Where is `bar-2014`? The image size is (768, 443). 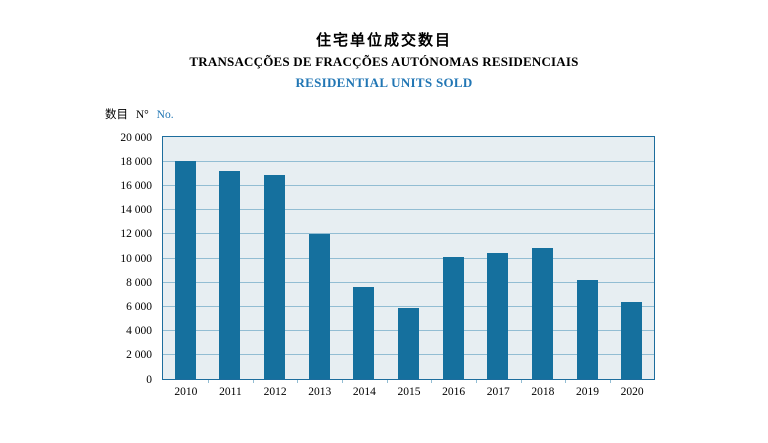 bar-2014 is located at coordinates (364, 333).